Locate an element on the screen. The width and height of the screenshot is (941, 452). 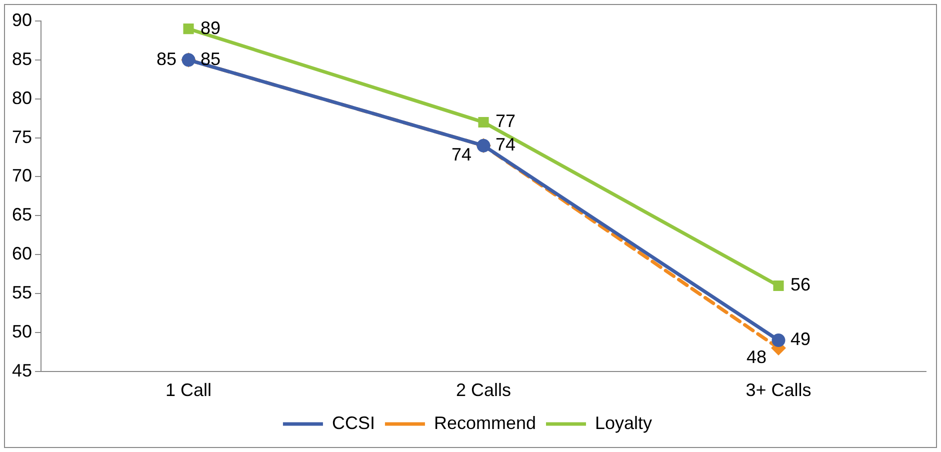
legend-label: Loyalty is located at coordinates (623, 422).